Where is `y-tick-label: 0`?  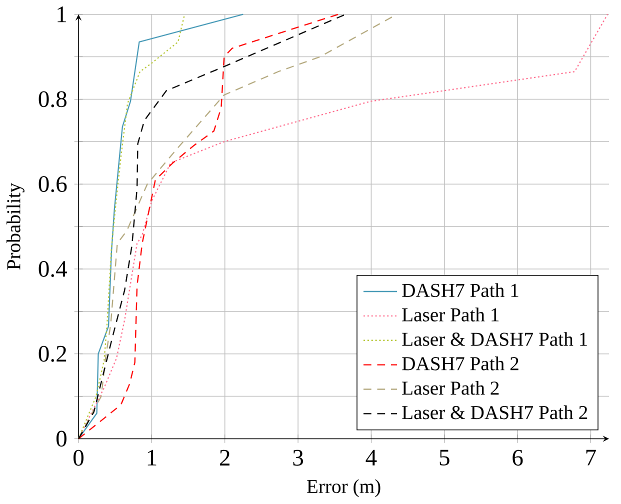 y-tick-label: 0 is located at coordinates (61, 438).